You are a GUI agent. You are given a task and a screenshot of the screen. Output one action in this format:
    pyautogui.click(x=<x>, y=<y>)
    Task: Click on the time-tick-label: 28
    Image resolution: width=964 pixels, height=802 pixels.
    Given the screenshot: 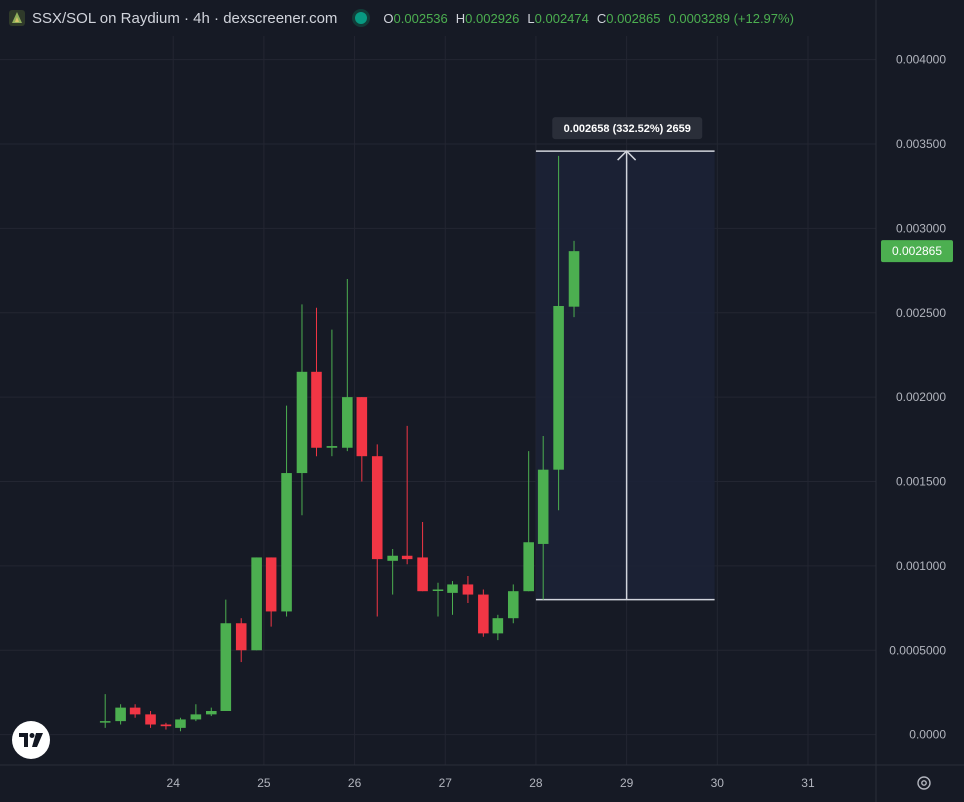 What is the action you would take?
    pyautogui.click(x=536, y=783)
    